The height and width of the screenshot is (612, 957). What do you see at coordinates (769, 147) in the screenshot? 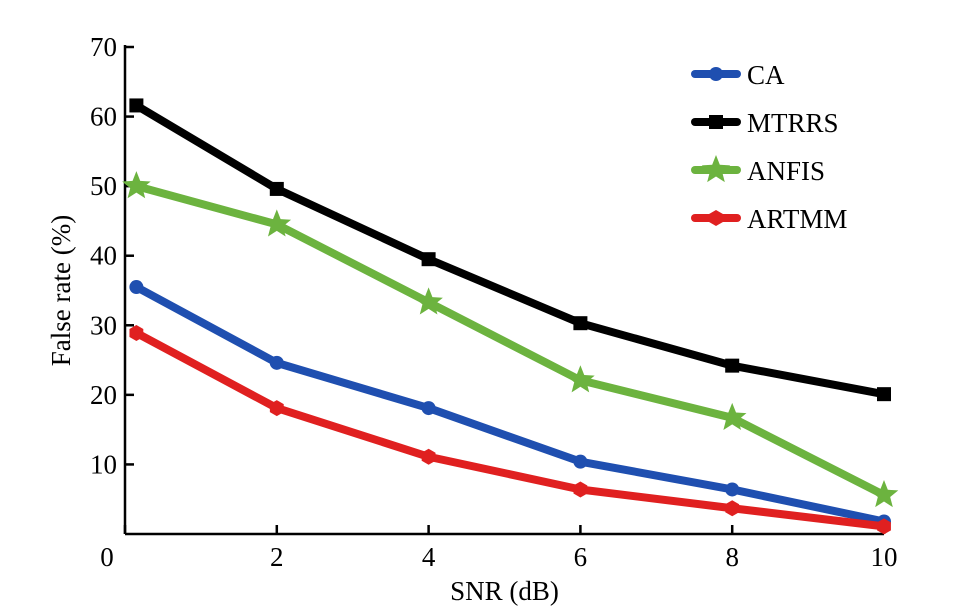
I see `legend: CA MTRRS ANFIS ARTMM` at bounding box center [769, 147].